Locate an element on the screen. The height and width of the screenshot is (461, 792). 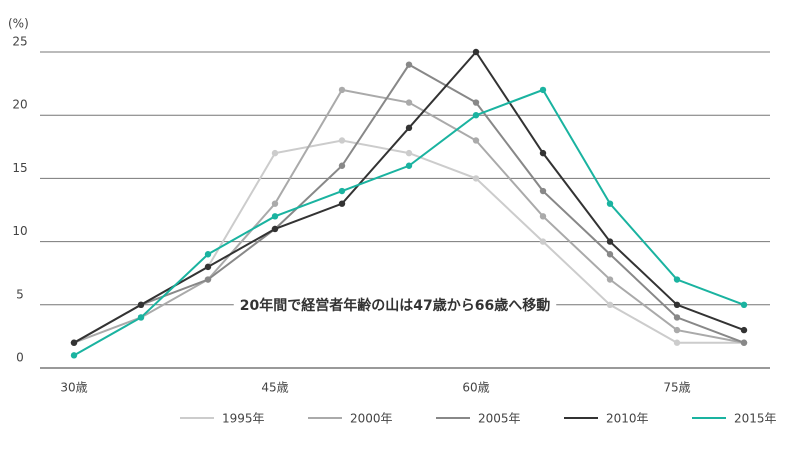
y-tick-label: 25 is located at coordinates (19, 42).